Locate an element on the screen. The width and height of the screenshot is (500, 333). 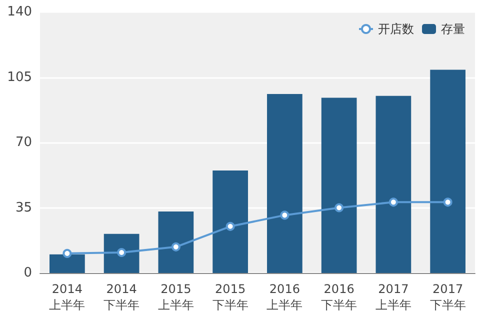
x-tick-label: 2014 下半年 is located at coordinates (122, 297).